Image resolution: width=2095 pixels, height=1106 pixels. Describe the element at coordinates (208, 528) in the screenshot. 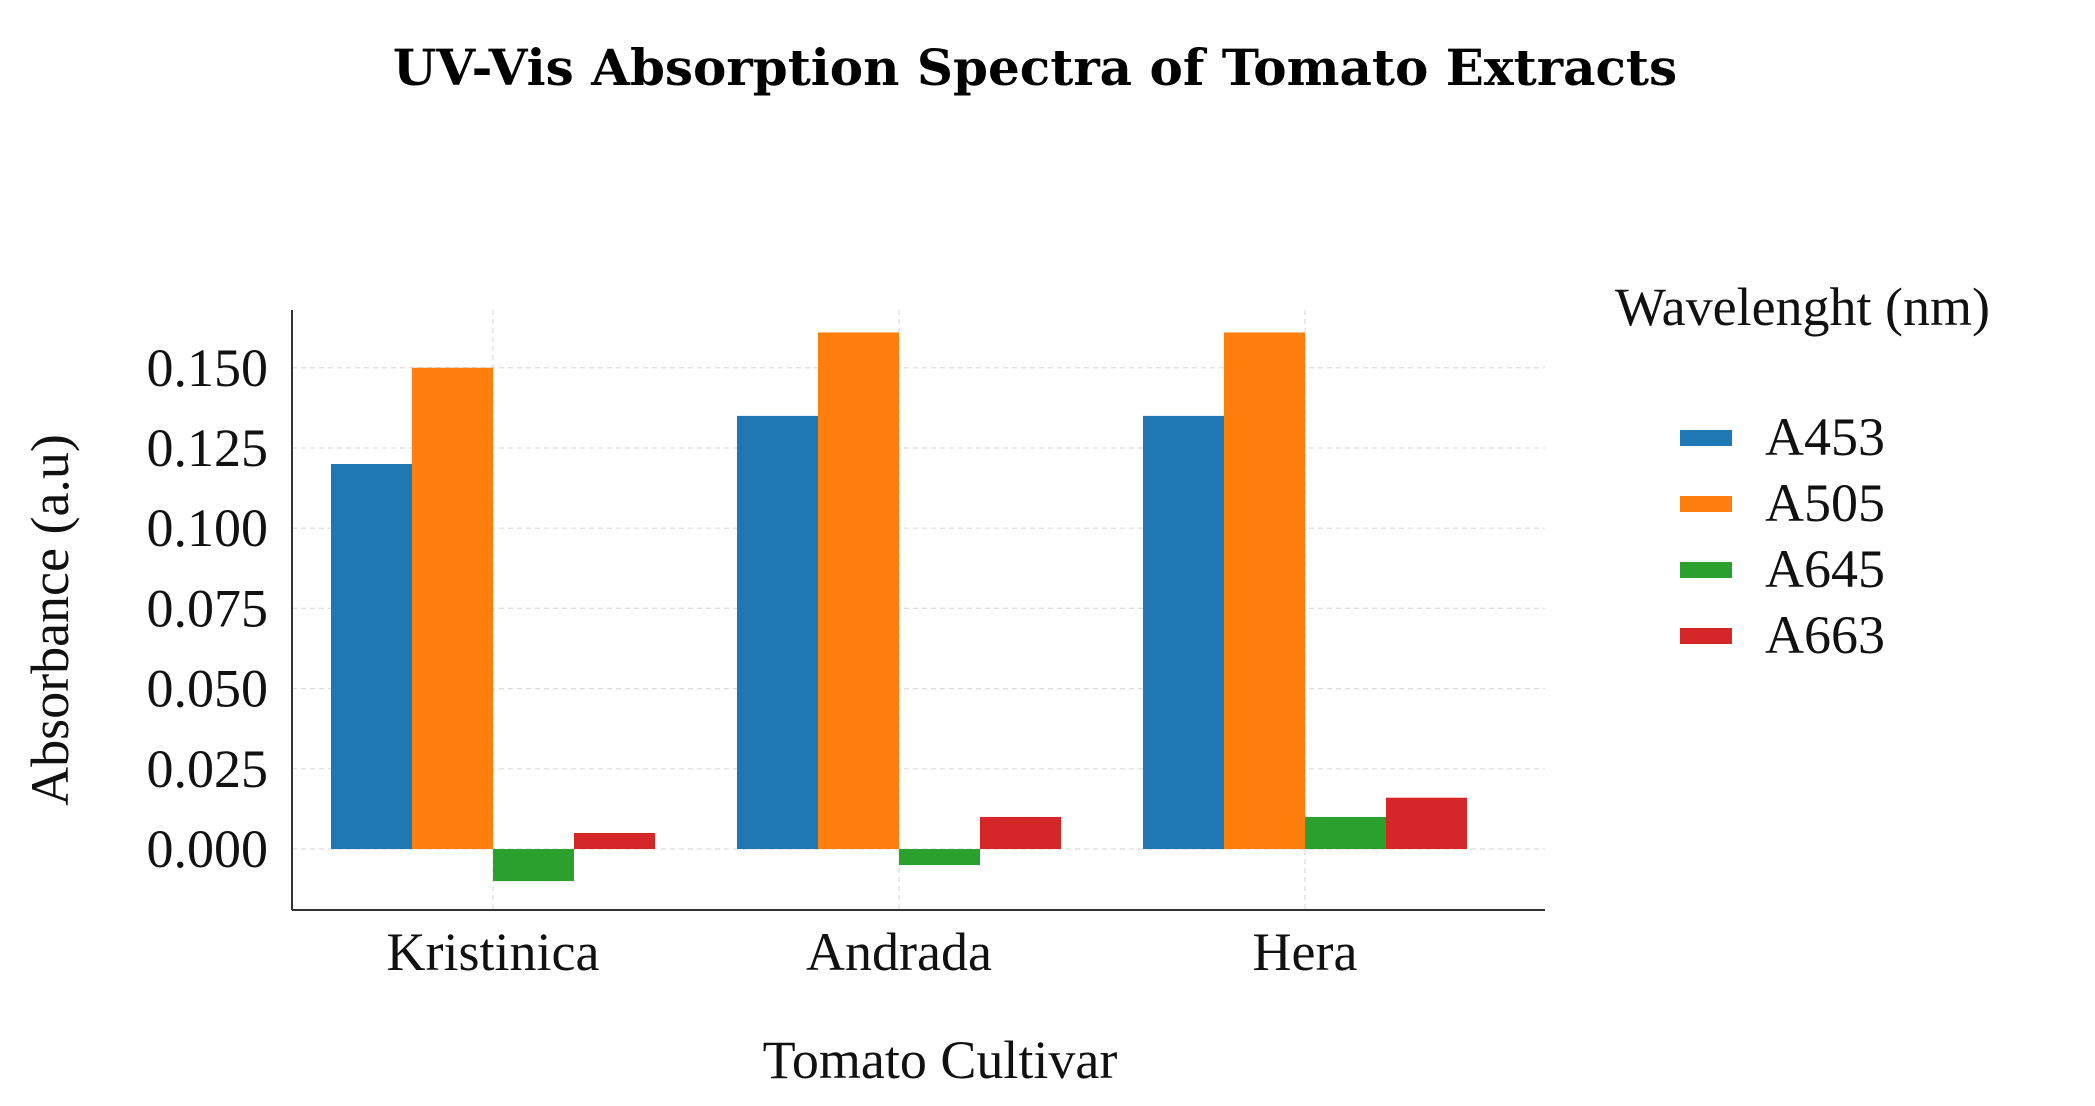

I see `y-tick-label: 0.100` at that location.